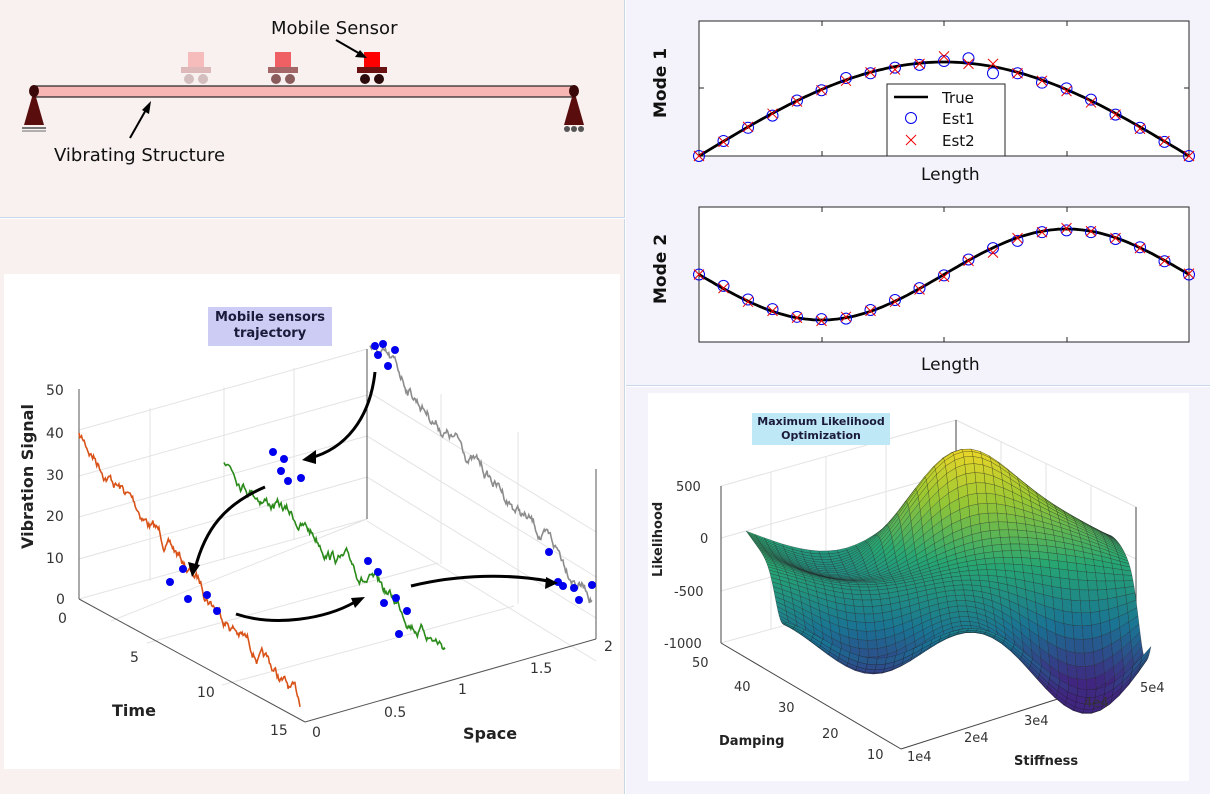 The height and width of the screenshot is (794, 1210). I want to click on time-tick-0: 0, so click(62, 619).